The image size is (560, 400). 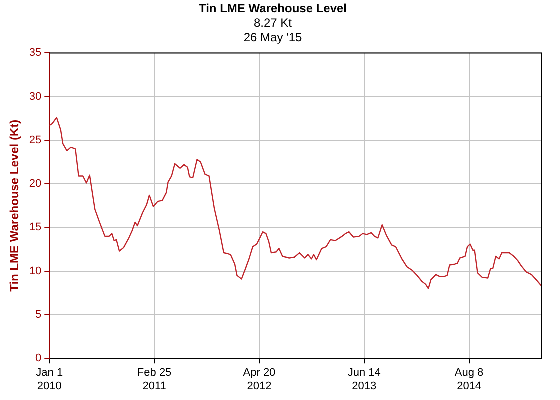 I want to click on y-tick-label: 30, so click(x=35, y=96).